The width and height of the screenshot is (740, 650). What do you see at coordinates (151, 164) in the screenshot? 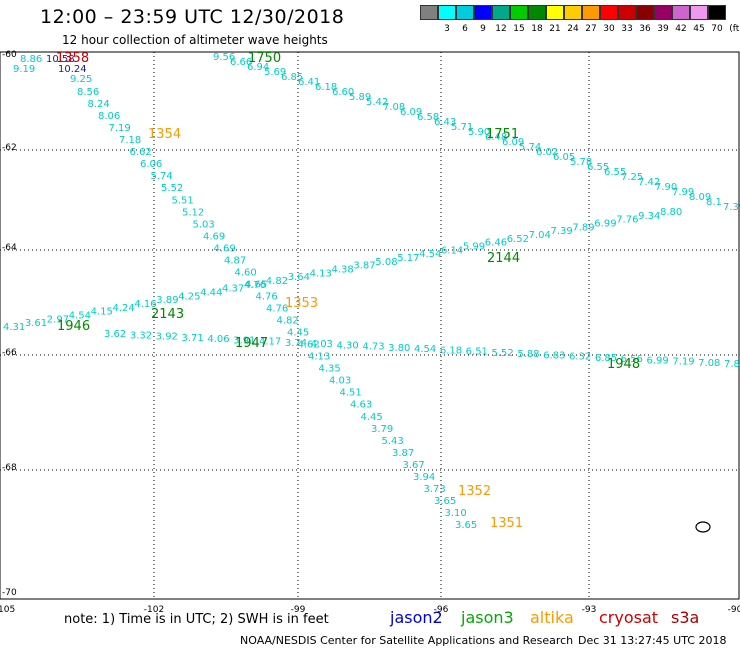
I see `swh-value-label: 6.06` at bounding box center [151, 164].